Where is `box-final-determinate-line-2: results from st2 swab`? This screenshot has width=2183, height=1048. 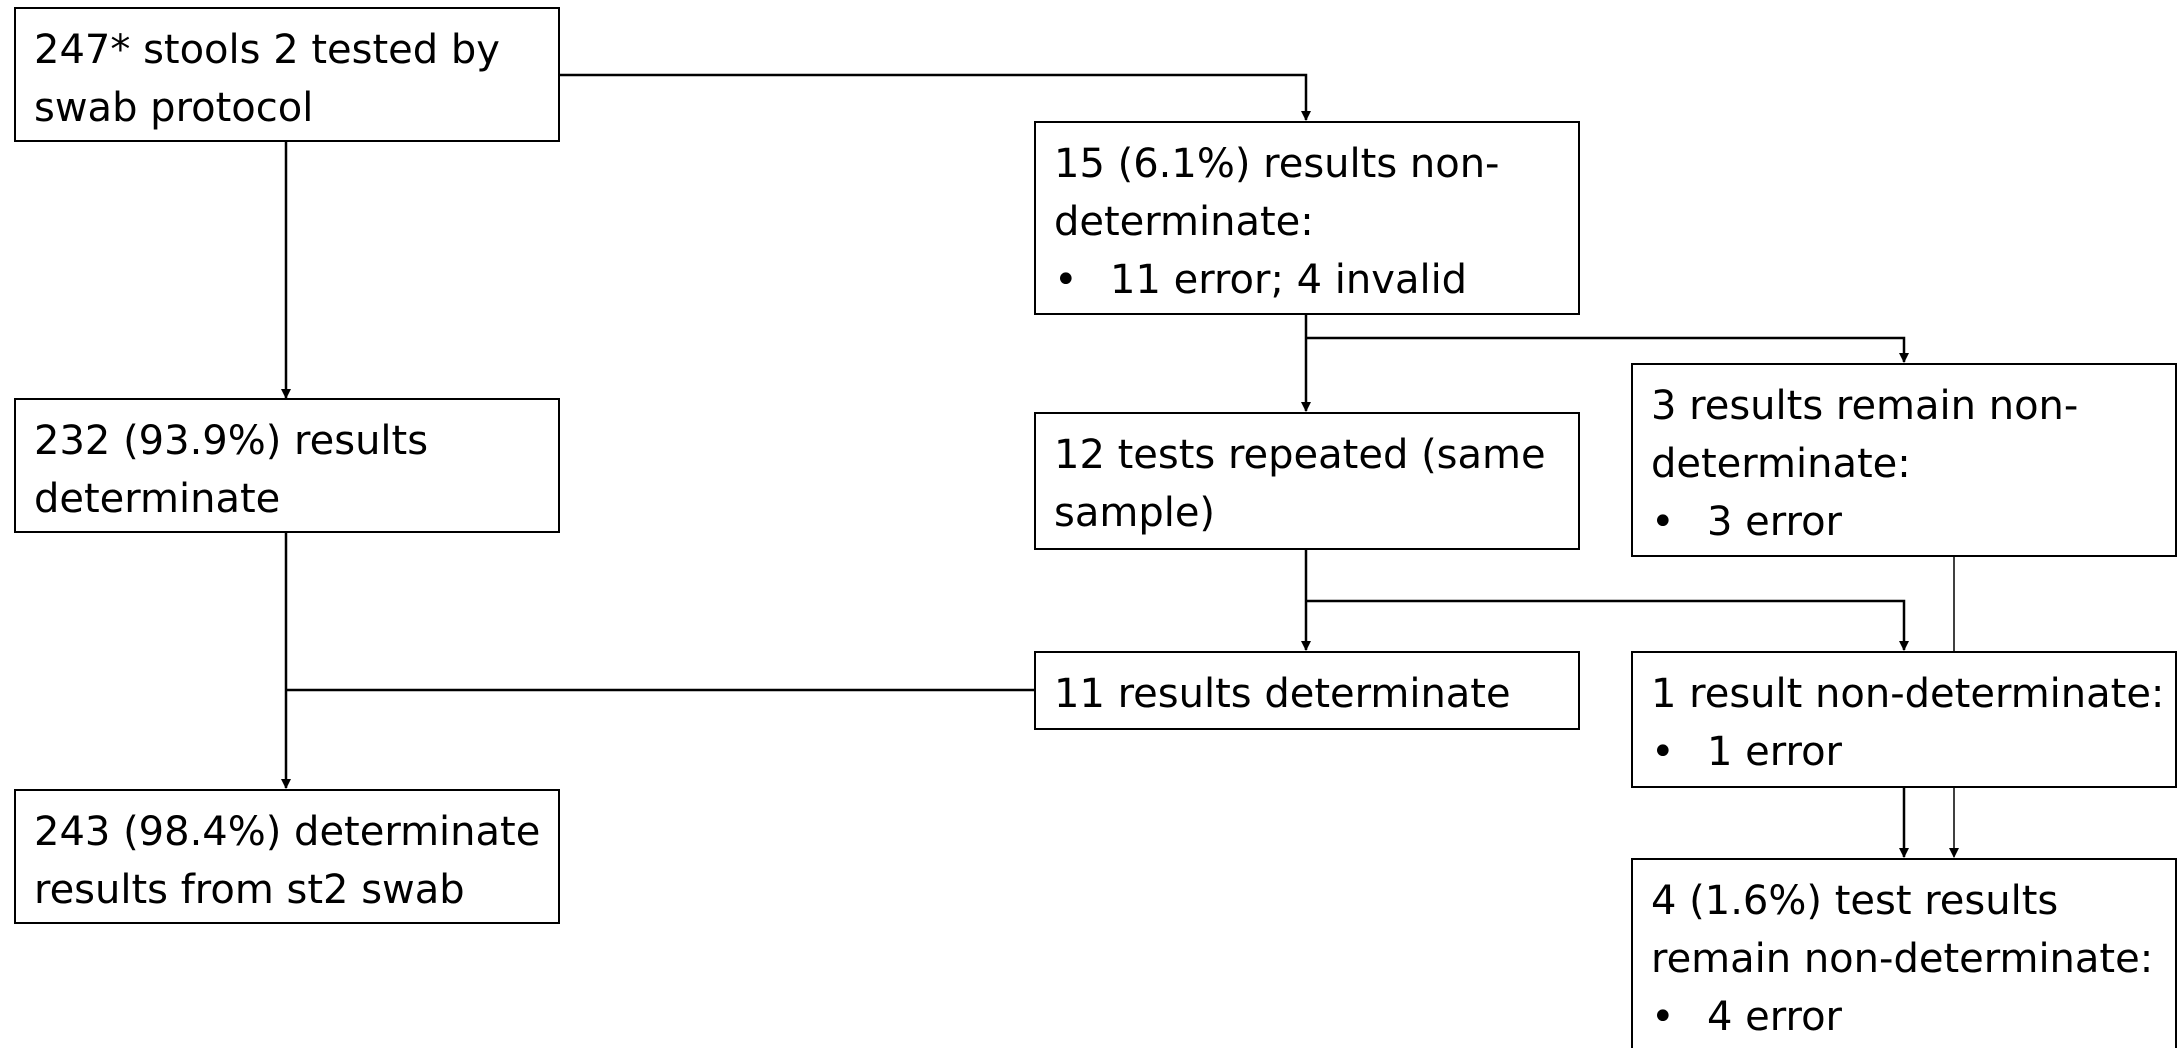
box-final-determinate-line-2: results from st2 swab is located at coordinates (249, 890).